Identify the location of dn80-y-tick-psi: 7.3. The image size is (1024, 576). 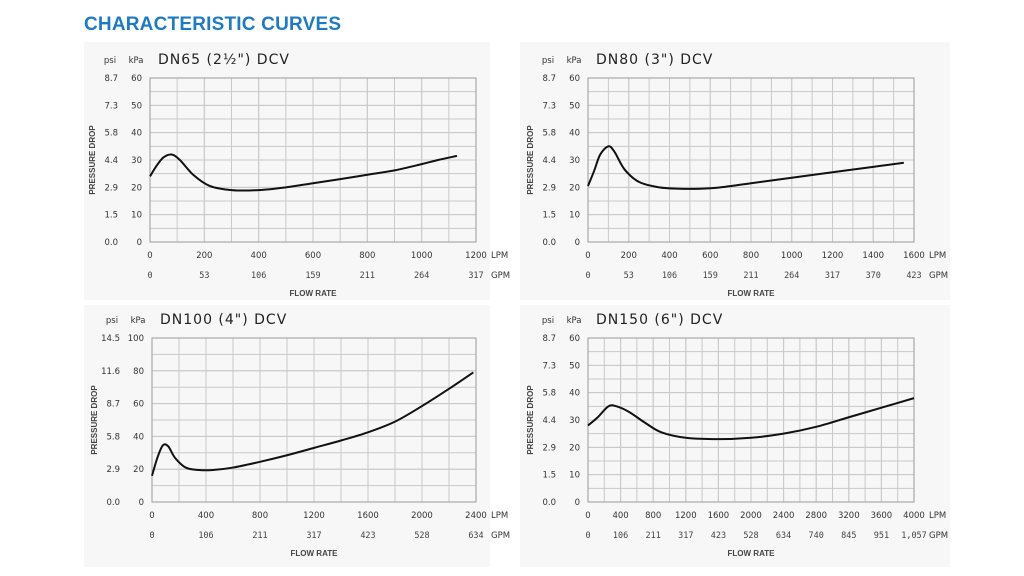
(549, 106).